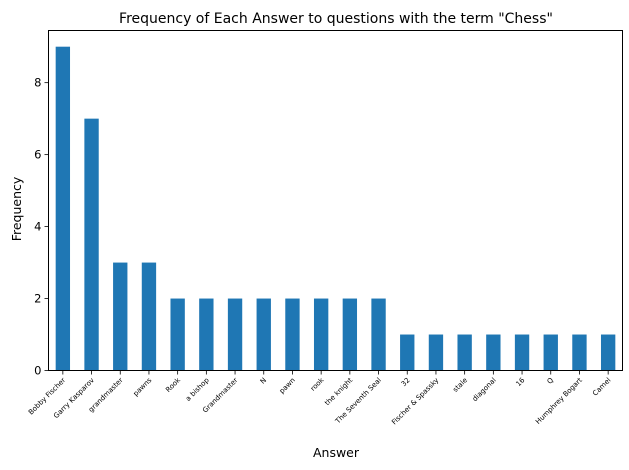 The image size is (629, 470). Describe the element at coordinates (263, 380) in the screenshot. I see `x-tick-label: N` at that location.